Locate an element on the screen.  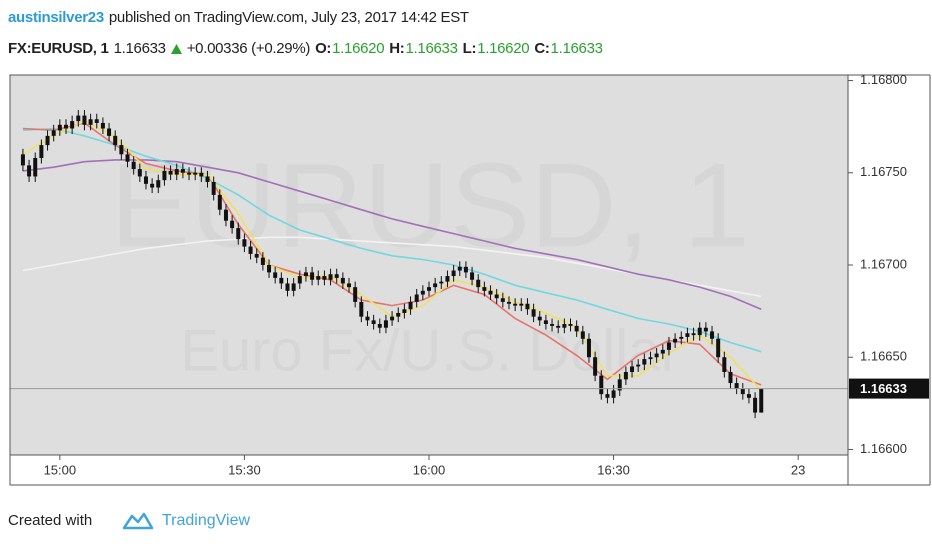
footer-created: Created with is located at coordinates (50, 520).